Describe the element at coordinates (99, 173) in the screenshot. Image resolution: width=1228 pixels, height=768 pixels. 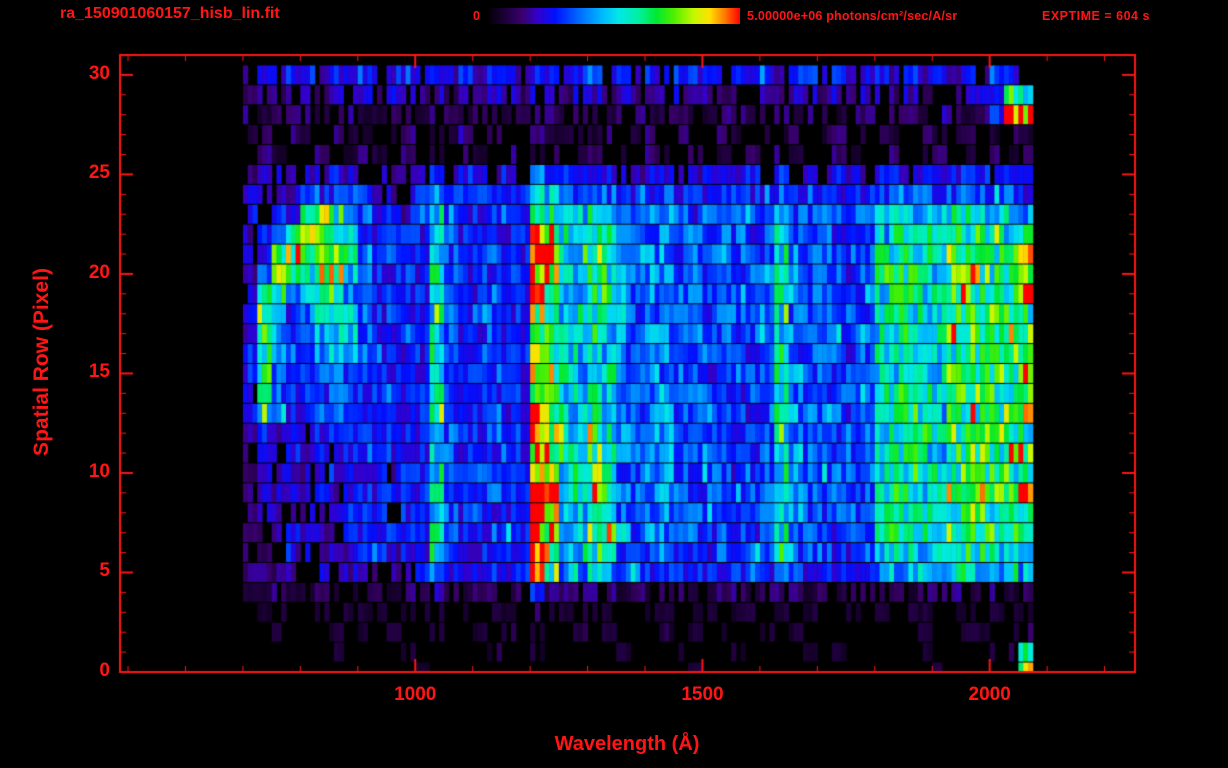
I see `y-tick-label-25: 25` at that location.